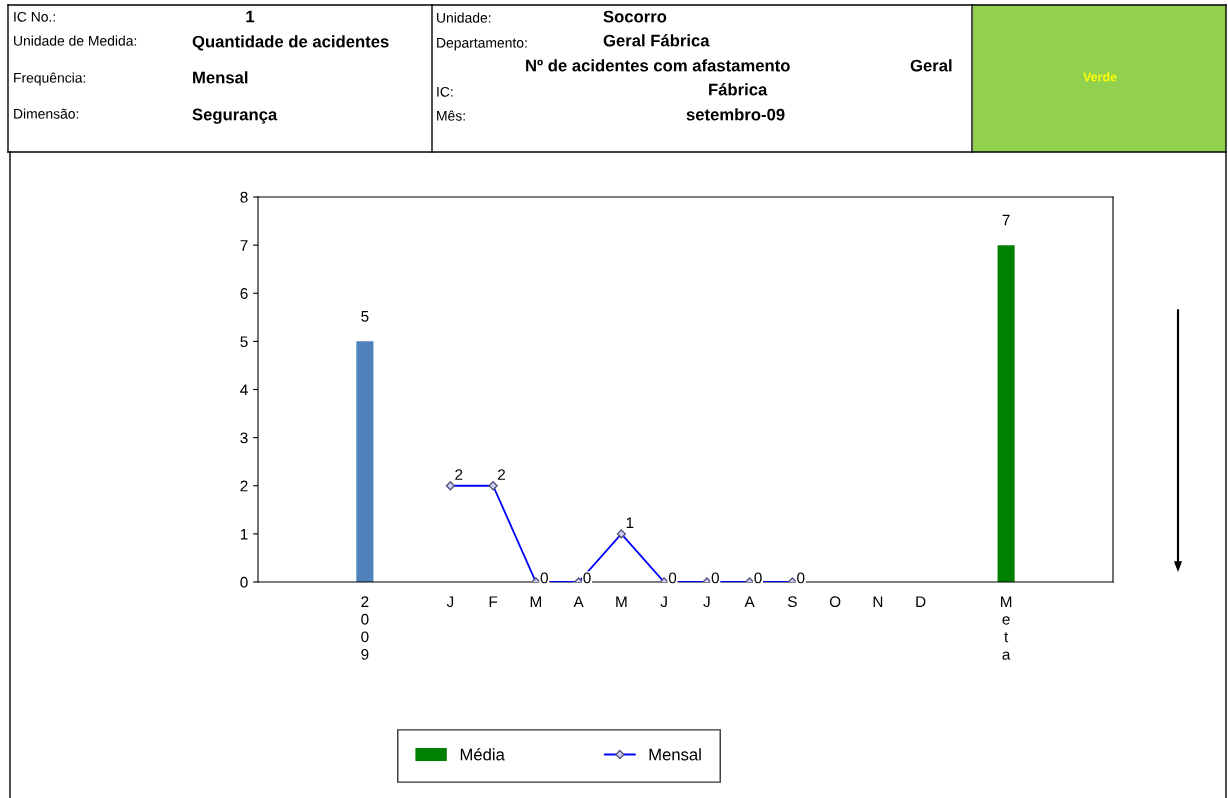 The height and width of the screenshot is (798, 1228). What do you see at coordinates (878, 601) in the screenshot?
I see `x-tick-label: N` at bounding box center [878, 601].